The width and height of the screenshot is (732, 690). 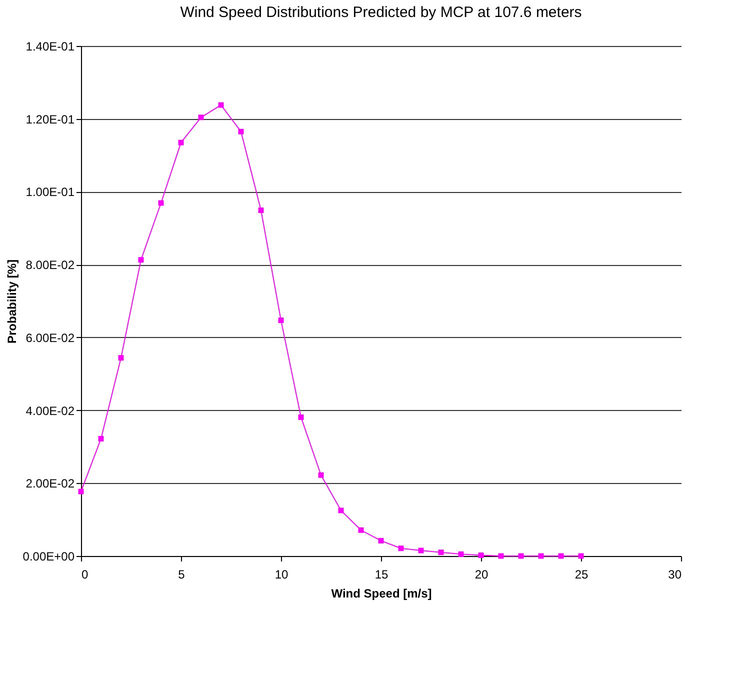 What do you see at coordinates (182, 575) in the screenshot?
I see `x-tick-label: 5` at bounding box center [182, 575].